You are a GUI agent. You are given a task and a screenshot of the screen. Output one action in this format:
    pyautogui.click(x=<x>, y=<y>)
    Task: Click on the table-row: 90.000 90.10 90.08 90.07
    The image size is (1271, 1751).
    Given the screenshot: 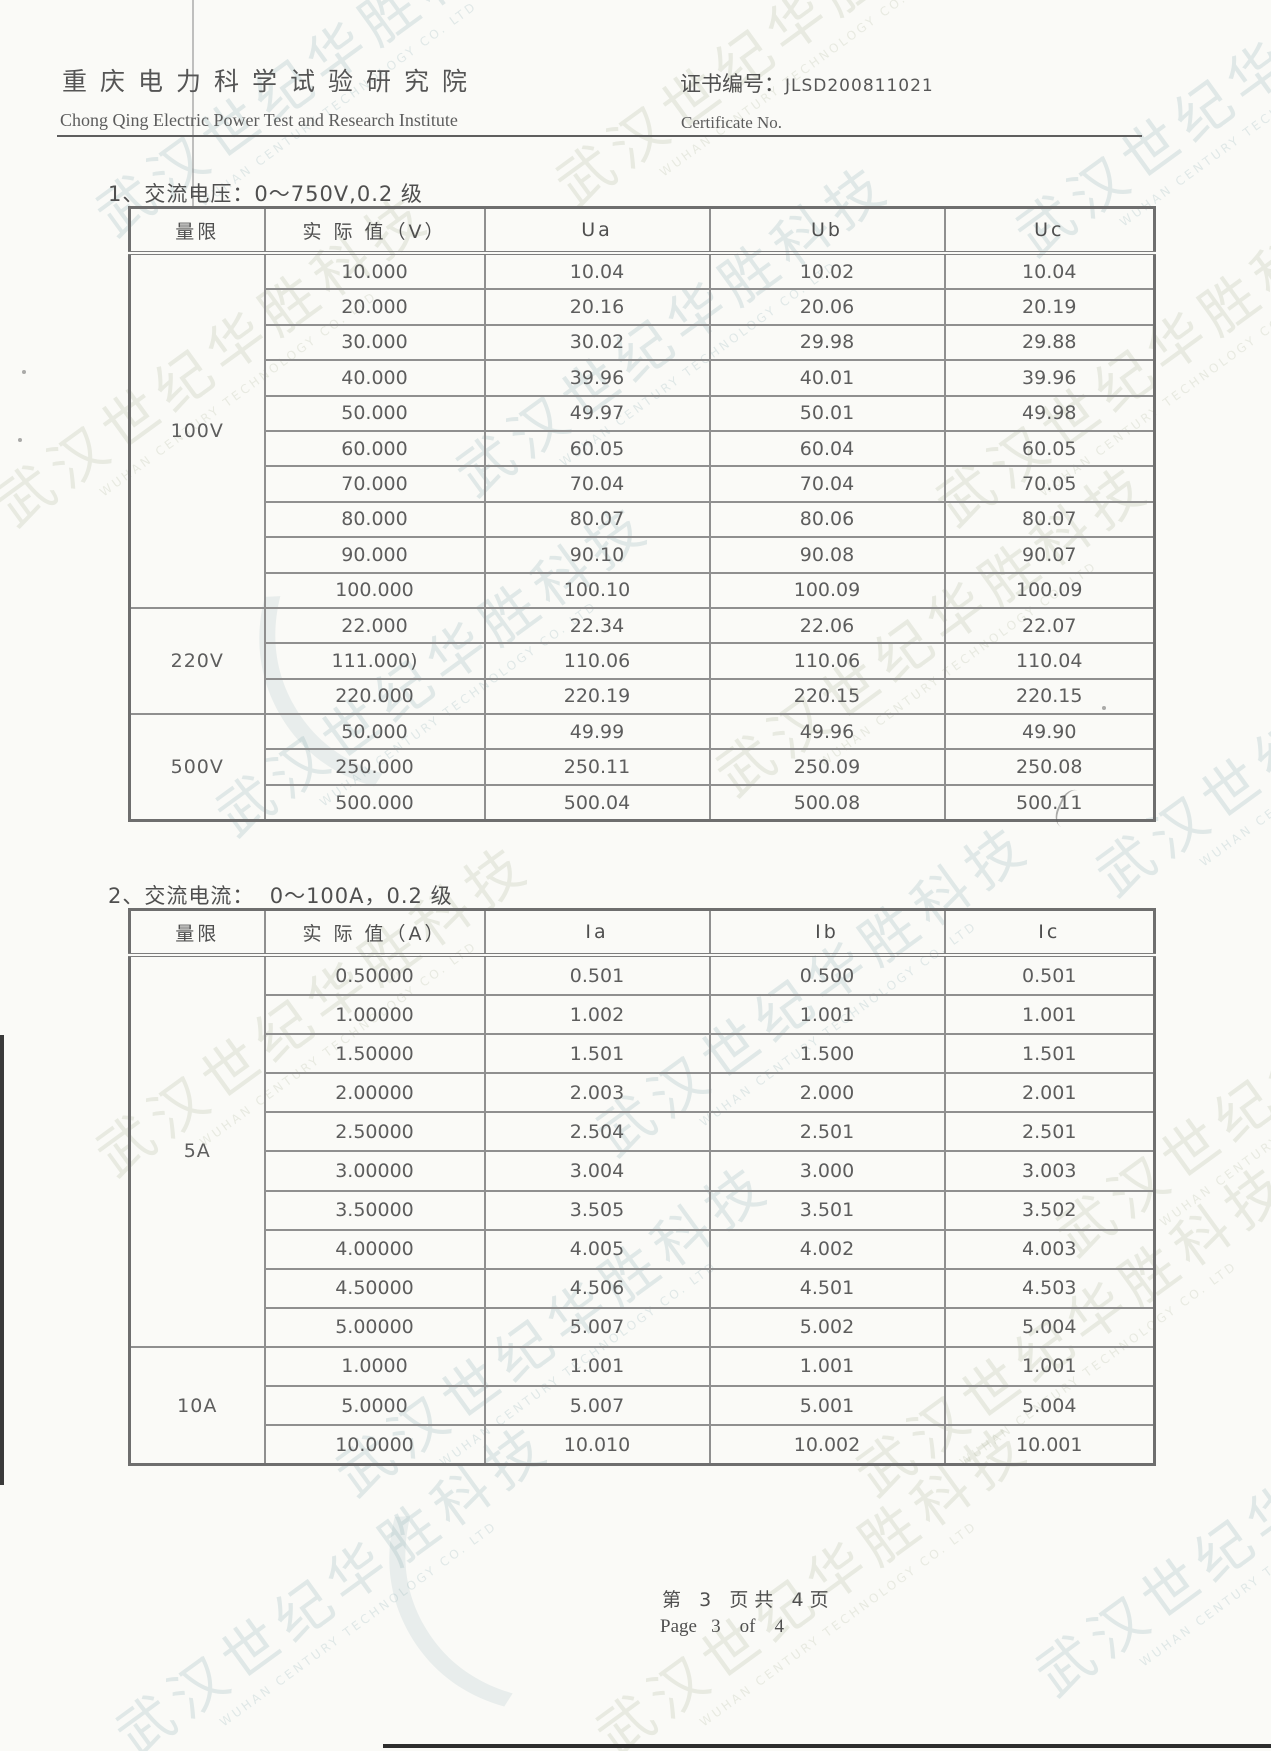 What is the action you would take?
    pyautogui.click(x=643, y=555)
    